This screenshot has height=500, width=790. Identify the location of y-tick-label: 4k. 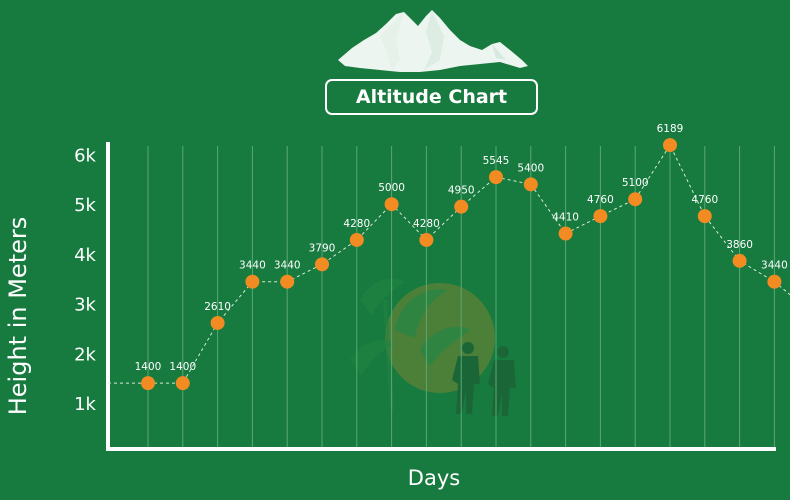
(85, 255).